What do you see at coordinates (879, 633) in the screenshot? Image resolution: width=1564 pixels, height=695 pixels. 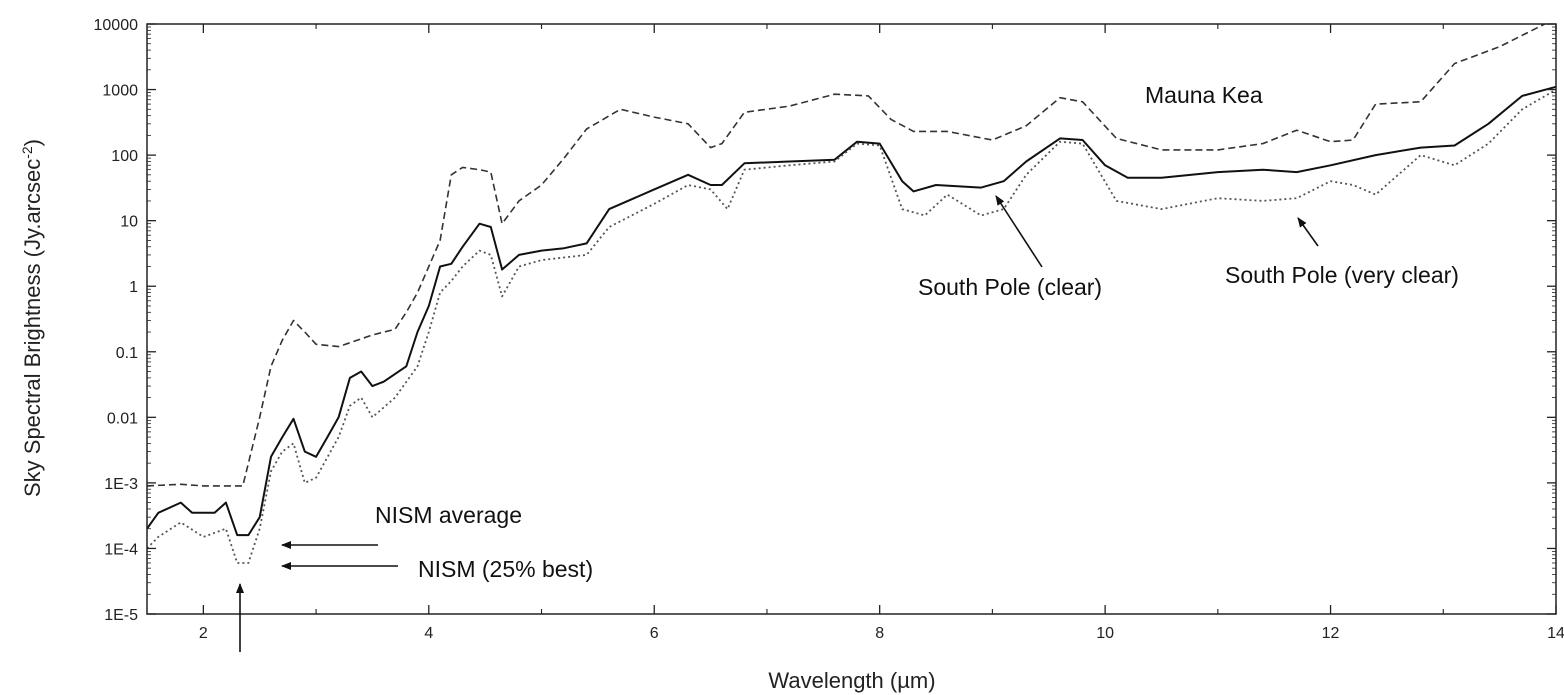 I see `x-tick-label: 8` at bounding box center [879, 633].